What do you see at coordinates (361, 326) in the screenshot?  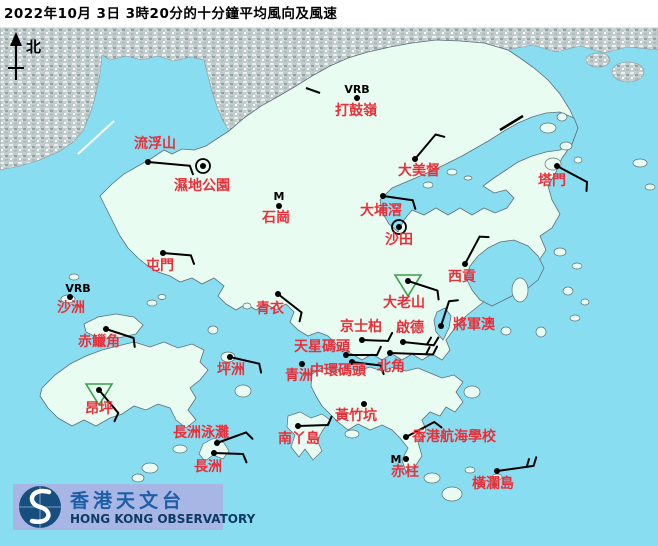 I see `station-label: 京士柏` at bounding box center [361, 326].